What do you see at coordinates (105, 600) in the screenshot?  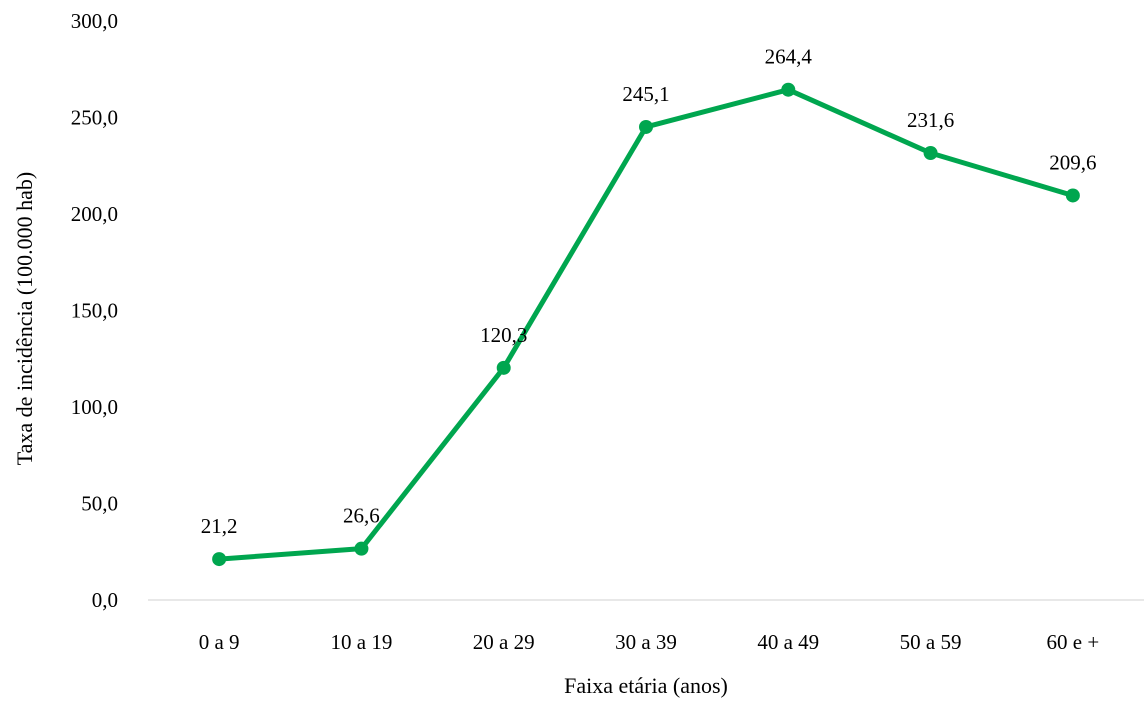 I see `y-tick-label: 0,0` at bounding box center [105, 600].